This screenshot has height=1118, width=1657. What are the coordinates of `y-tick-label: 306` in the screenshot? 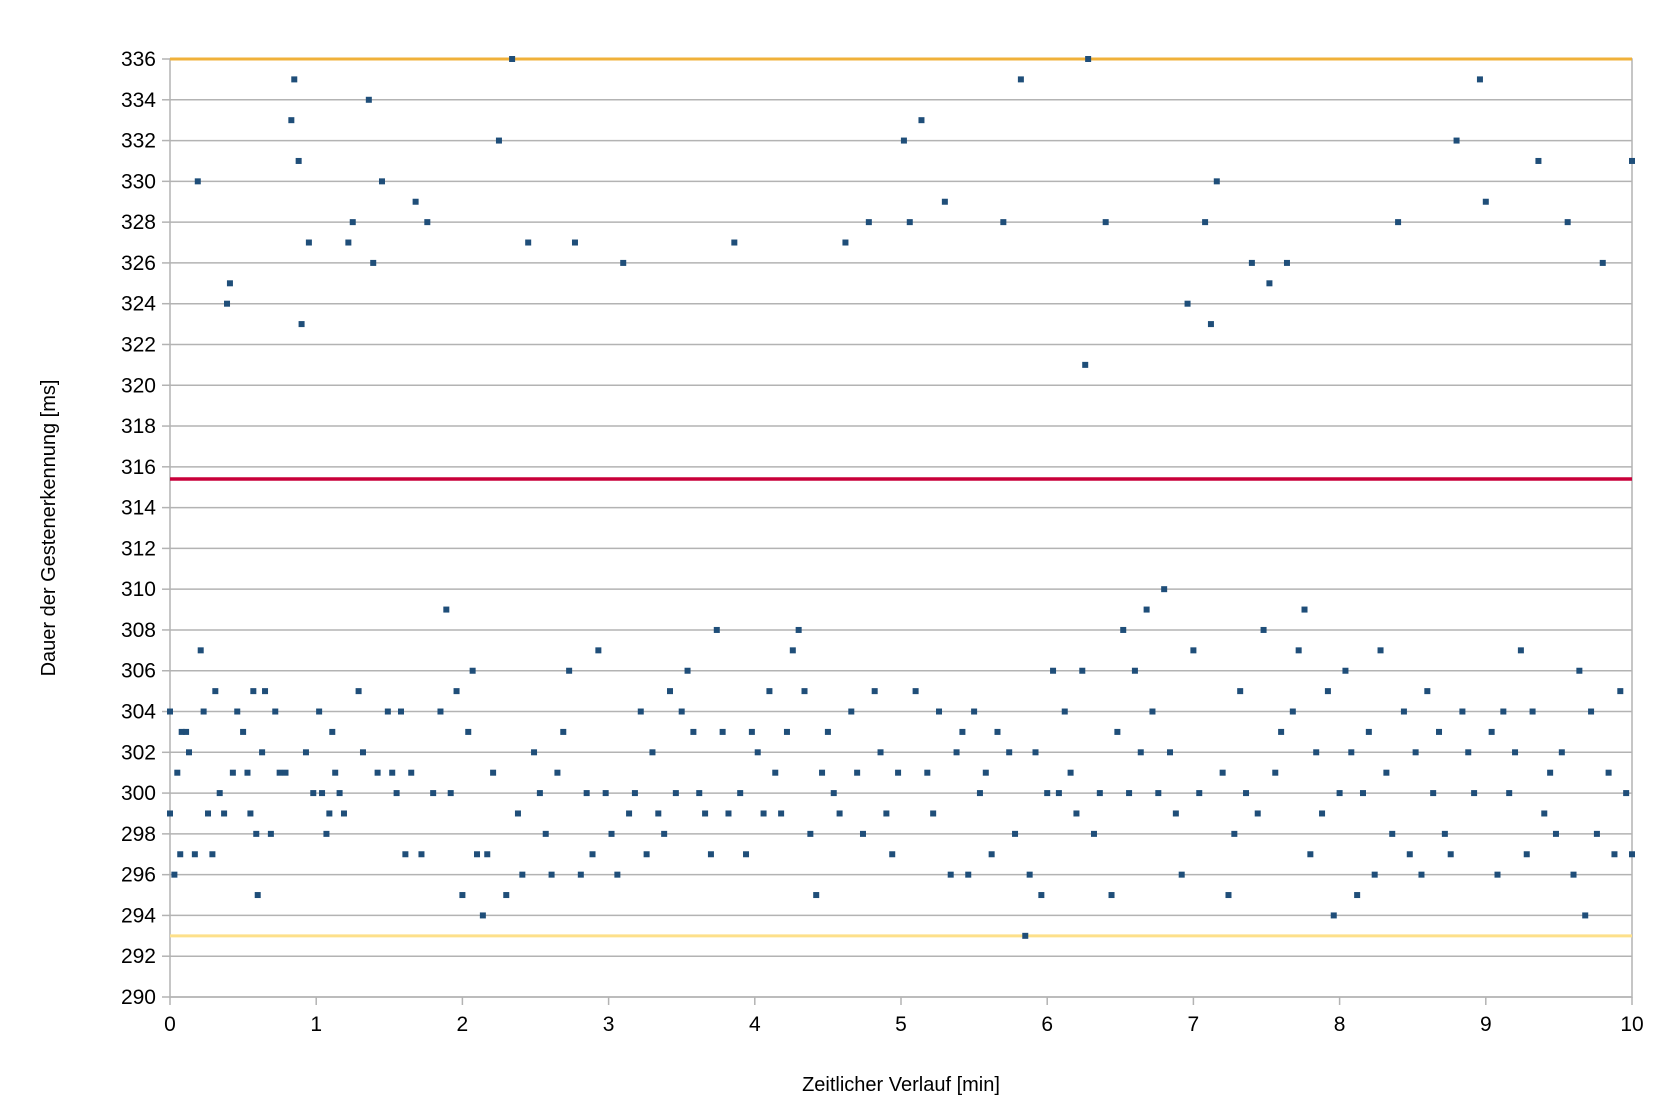 It's located at (138, 671).